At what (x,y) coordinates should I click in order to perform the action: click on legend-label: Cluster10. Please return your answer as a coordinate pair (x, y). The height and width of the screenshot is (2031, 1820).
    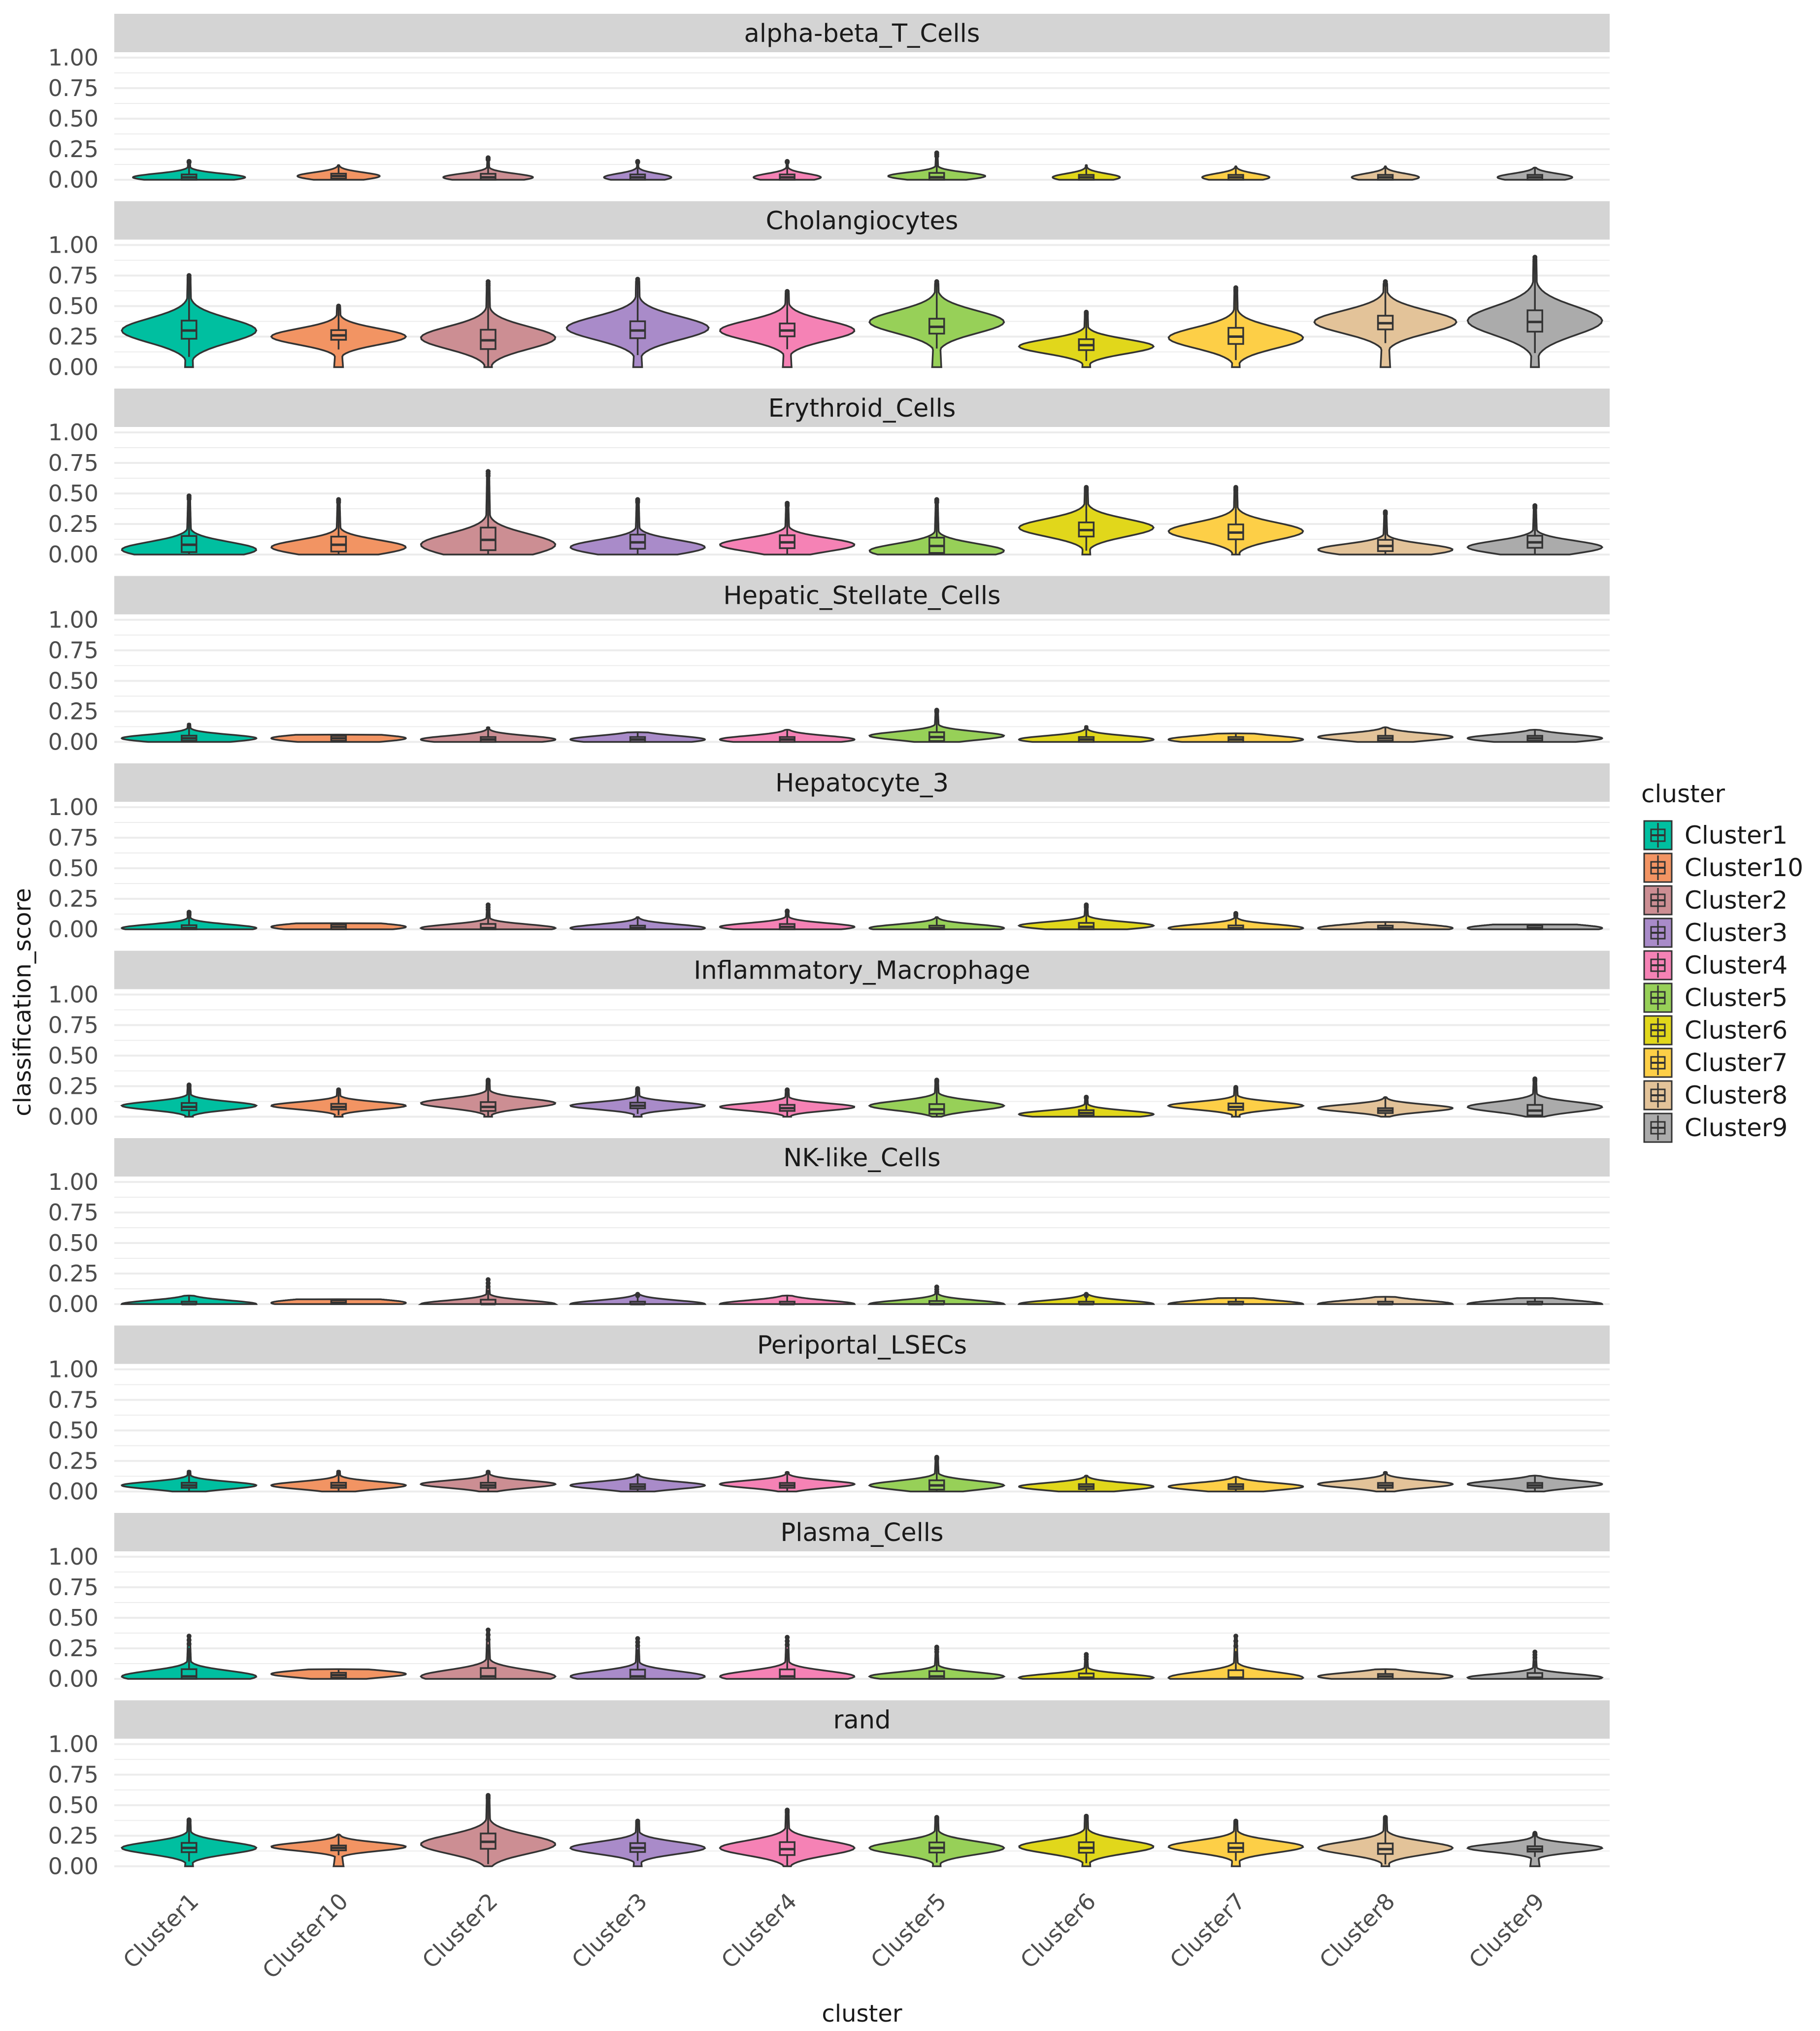
    Looking at the image, I should click on (1744, 867).